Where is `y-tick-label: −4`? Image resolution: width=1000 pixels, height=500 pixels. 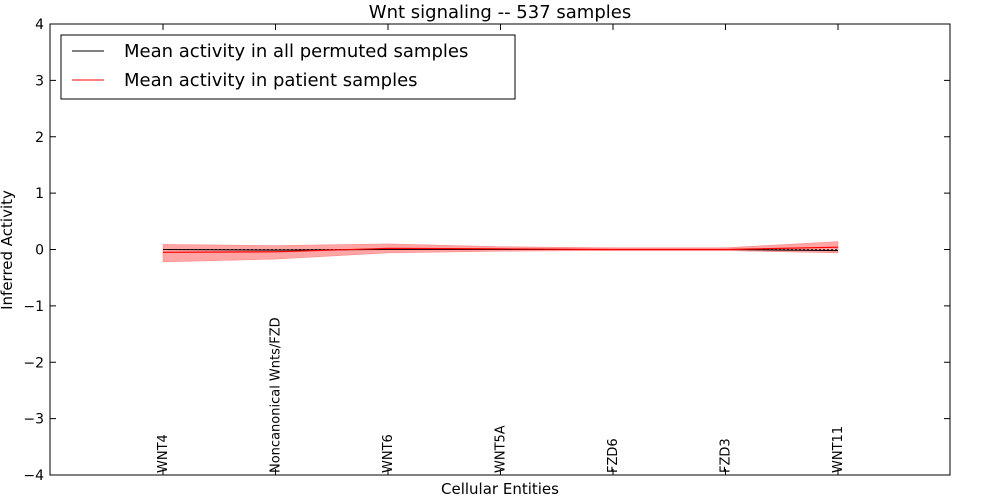
y-tick-label: −4 is located at coordinates (33, 476).